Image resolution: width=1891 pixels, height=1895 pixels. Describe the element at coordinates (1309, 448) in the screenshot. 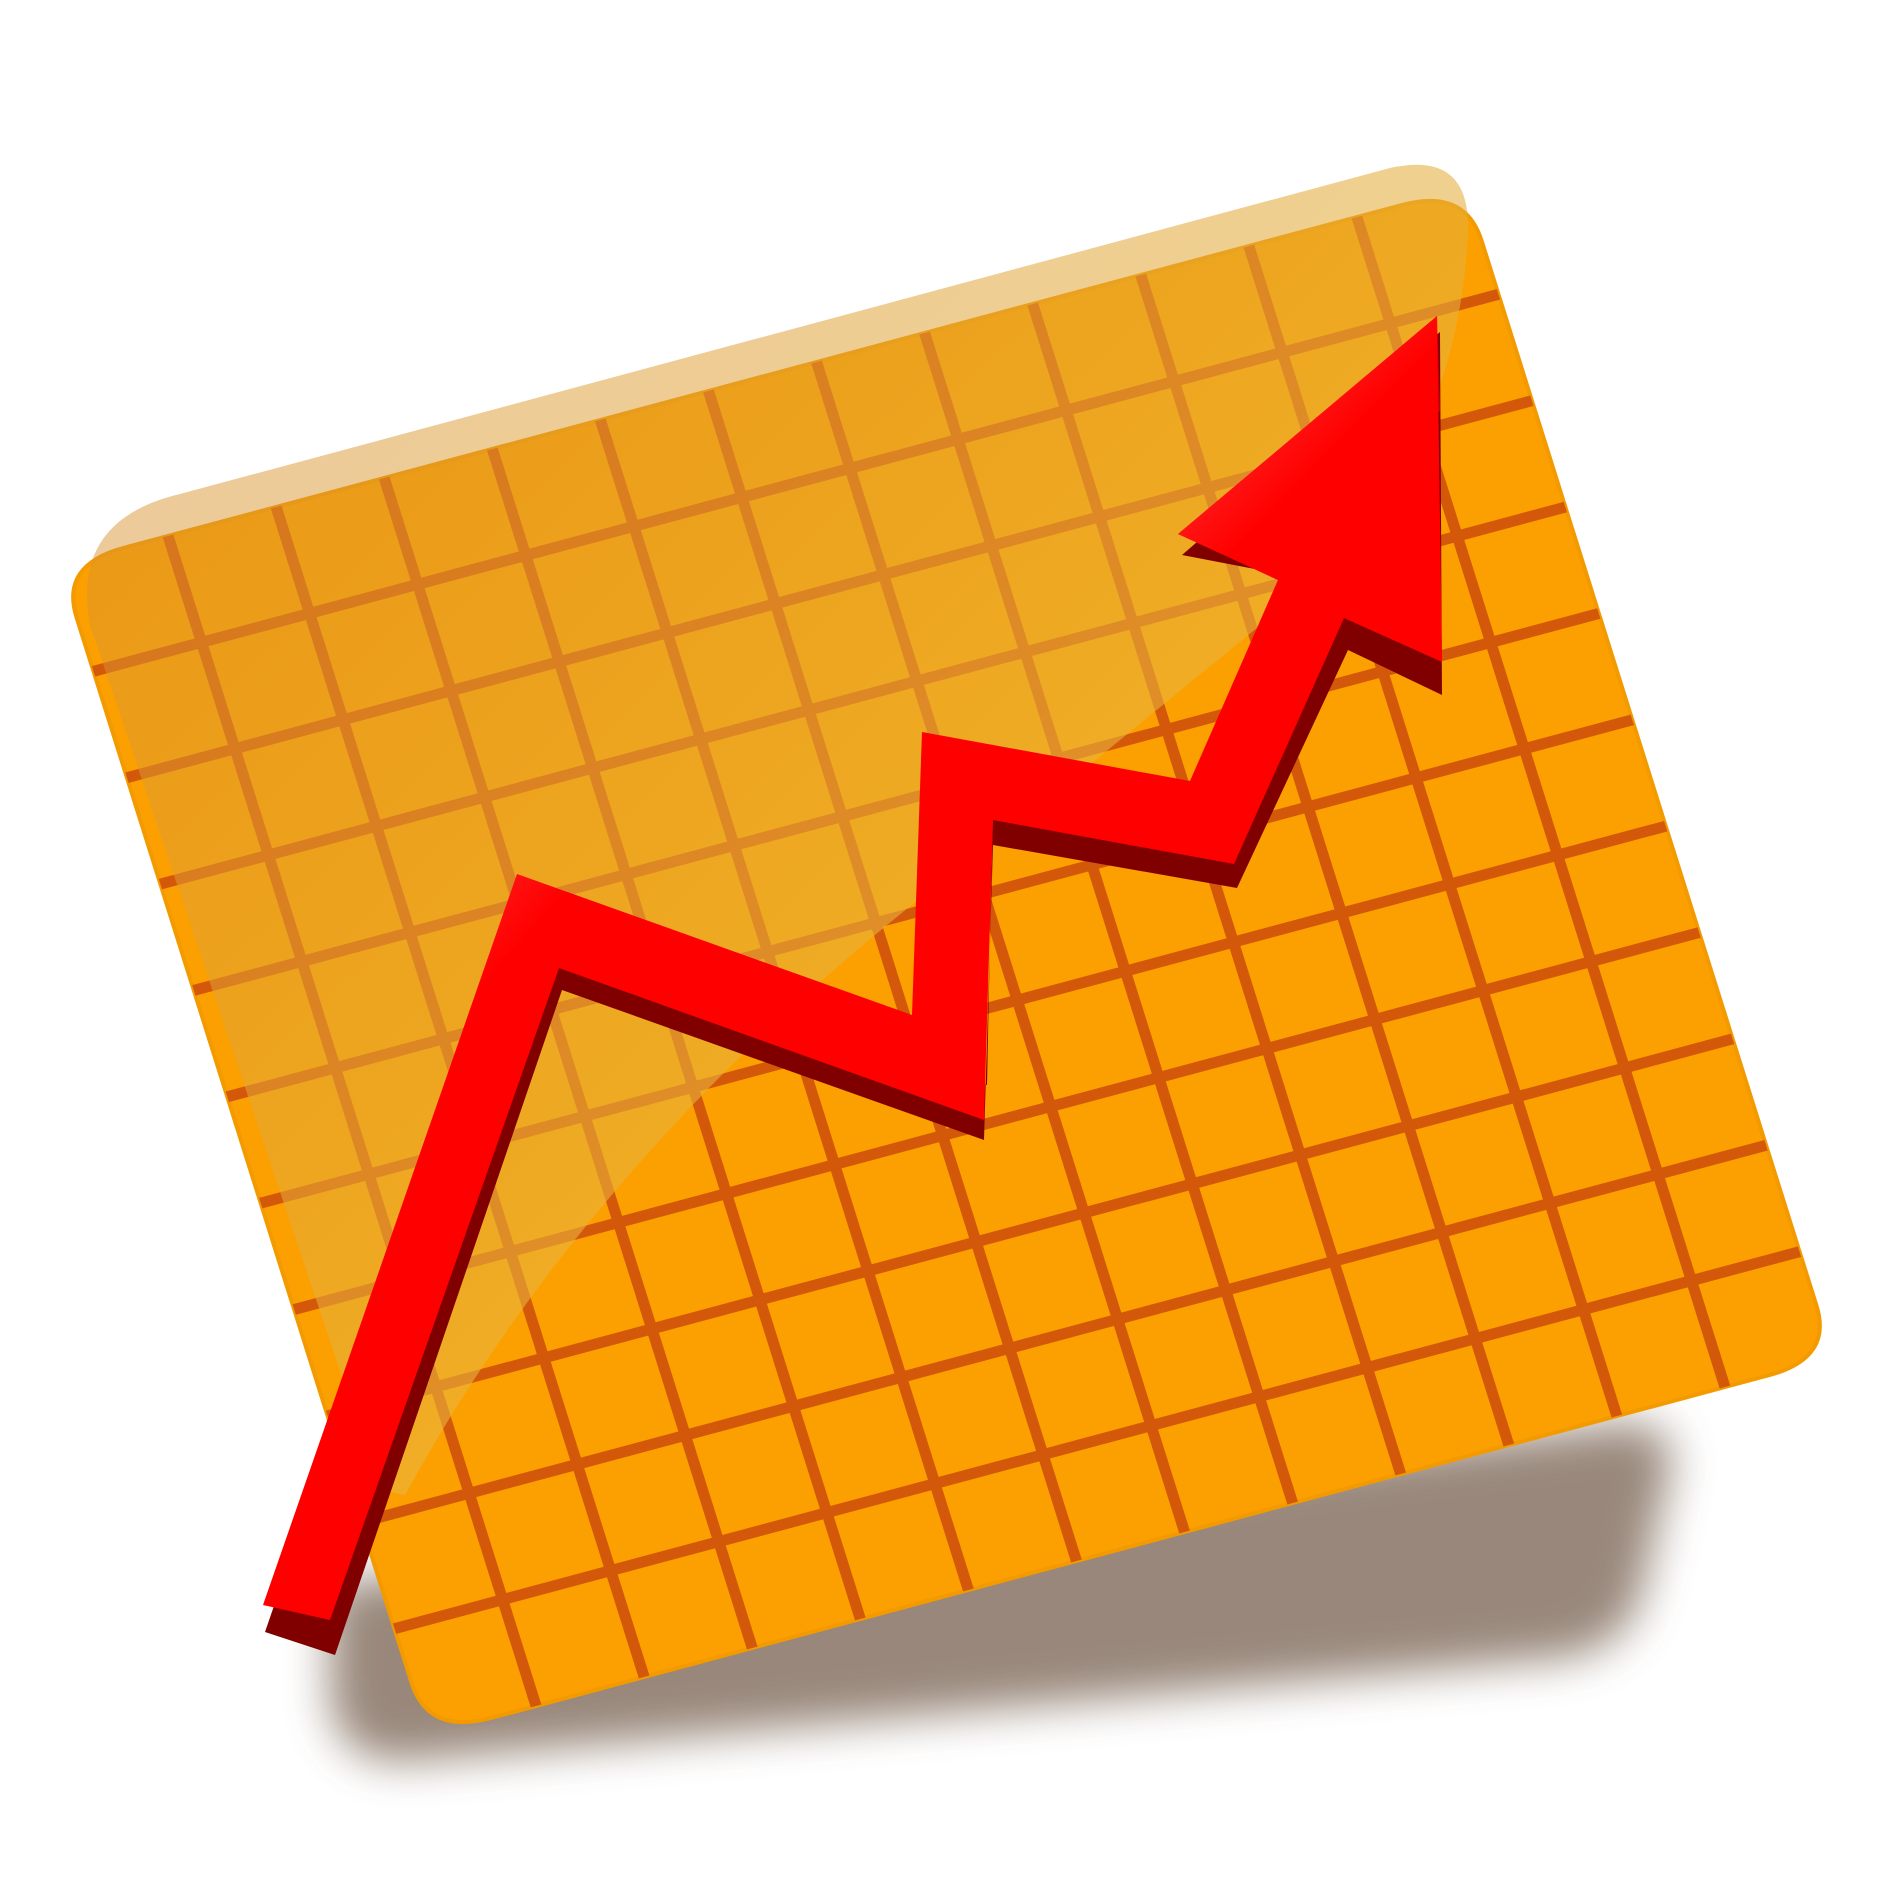

I see `arrow-head-highlight` at that location.